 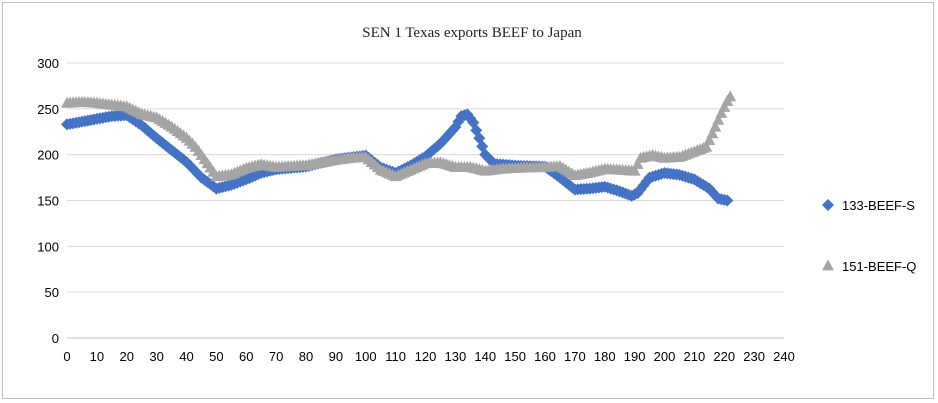 What do you see at coordinates (784, 356) in the screenshot?
I see `x-tick-label: 240` at bounding box center [784, 356].